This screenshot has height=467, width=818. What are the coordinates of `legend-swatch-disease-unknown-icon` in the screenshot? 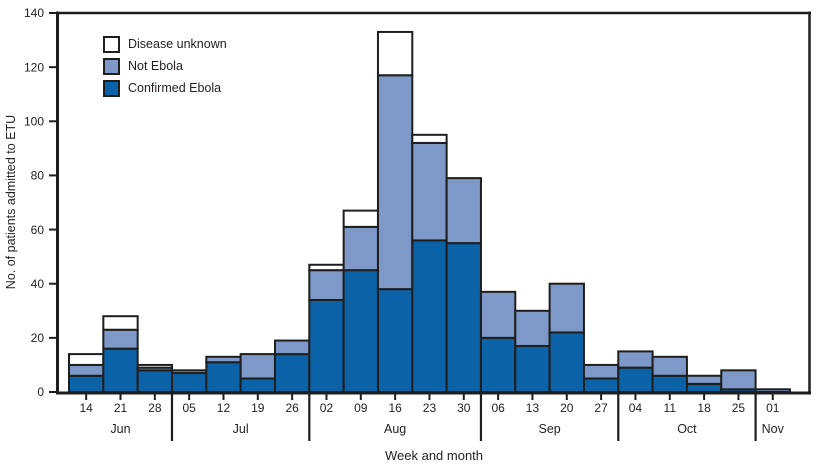 It's located at (111, 44).